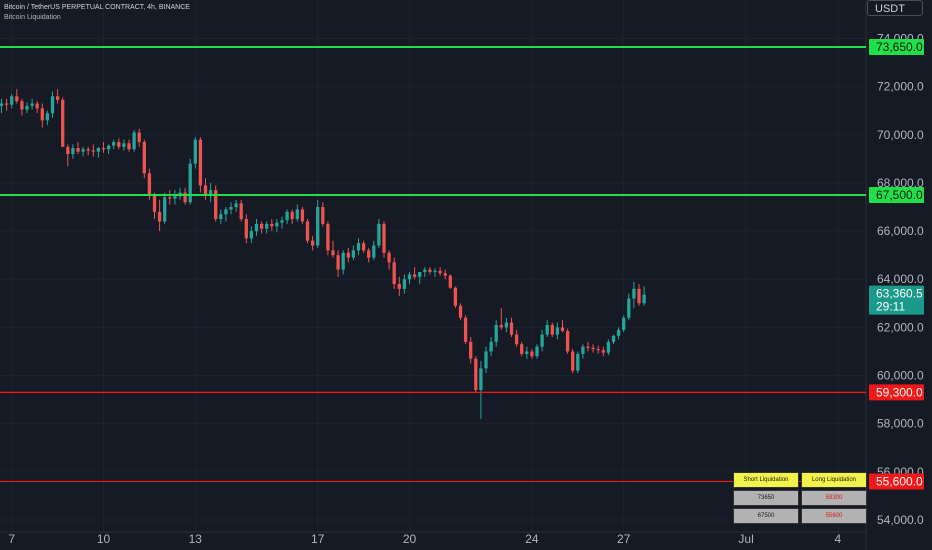 The height and width of the screenshot is (550, 932). Describe the element at coordinates (32, 17) in the screenshot. I see `indicator-name: Bitcoin Liquidation` at that location.